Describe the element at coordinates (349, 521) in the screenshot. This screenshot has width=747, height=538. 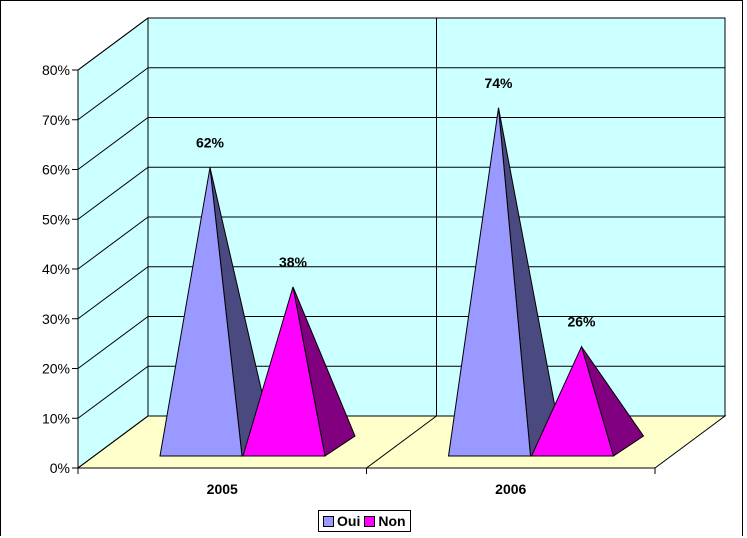
I see `legend-label-oui: Oui` at that location.